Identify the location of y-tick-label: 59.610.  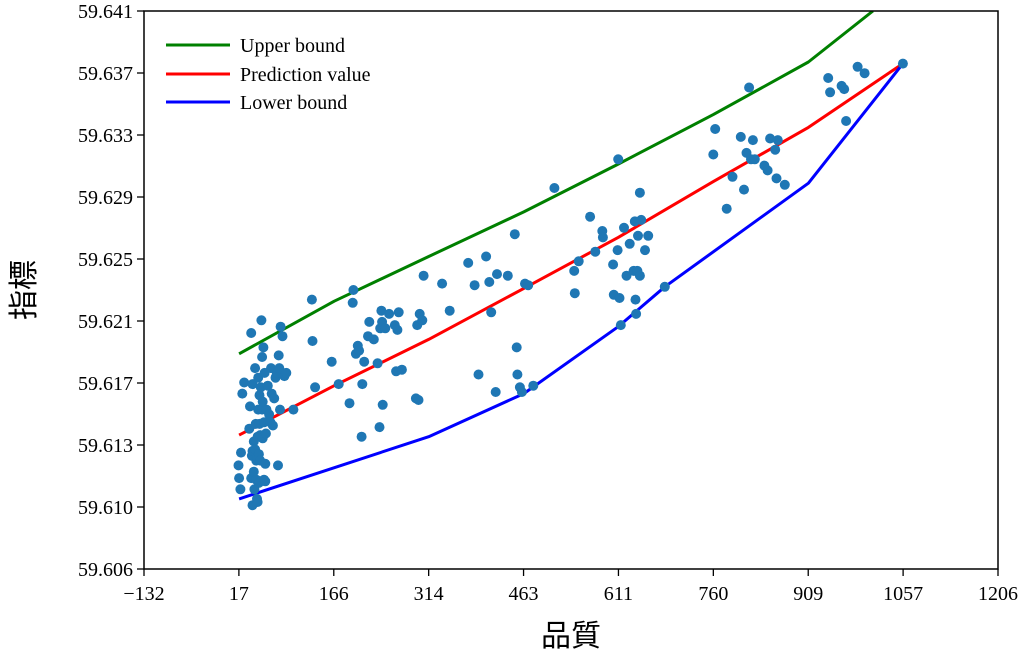
(105, 508).